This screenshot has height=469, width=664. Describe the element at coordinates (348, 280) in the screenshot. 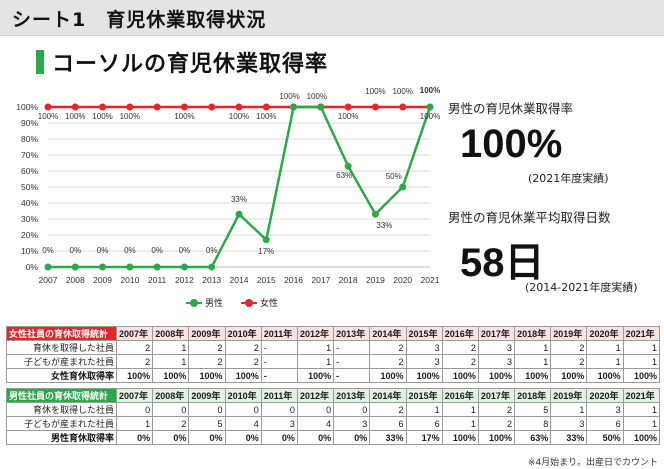

I see `x-tick-label: 2018` at that location.